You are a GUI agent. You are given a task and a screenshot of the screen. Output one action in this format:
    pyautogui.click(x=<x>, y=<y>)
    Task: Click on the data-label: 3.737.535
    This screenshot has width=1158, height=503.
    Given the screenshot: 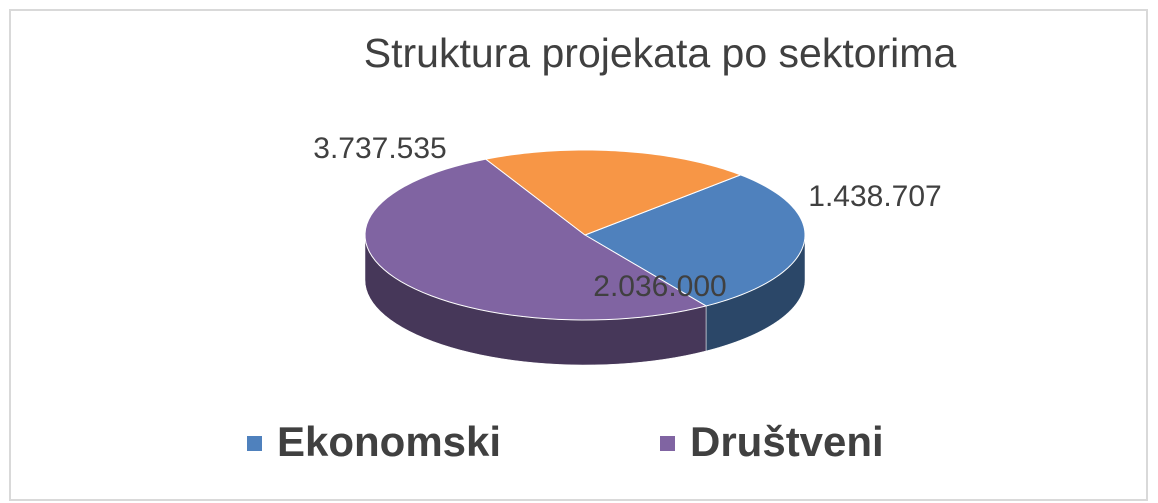 What is the action you would take?
    pyautogui.click(x=379, y=148)
    